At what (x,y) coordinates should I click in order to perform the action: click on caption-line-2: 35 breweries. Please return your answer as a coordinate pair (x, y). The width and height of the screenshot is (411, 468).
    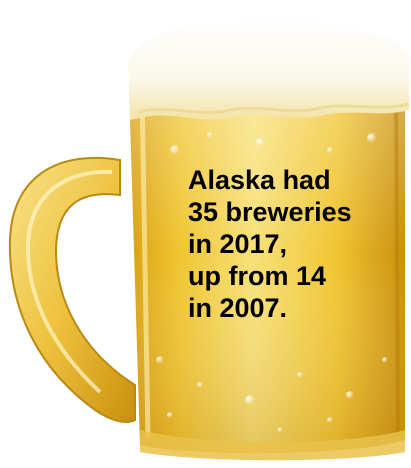
    Looking at the image, I should click on (270, 212).